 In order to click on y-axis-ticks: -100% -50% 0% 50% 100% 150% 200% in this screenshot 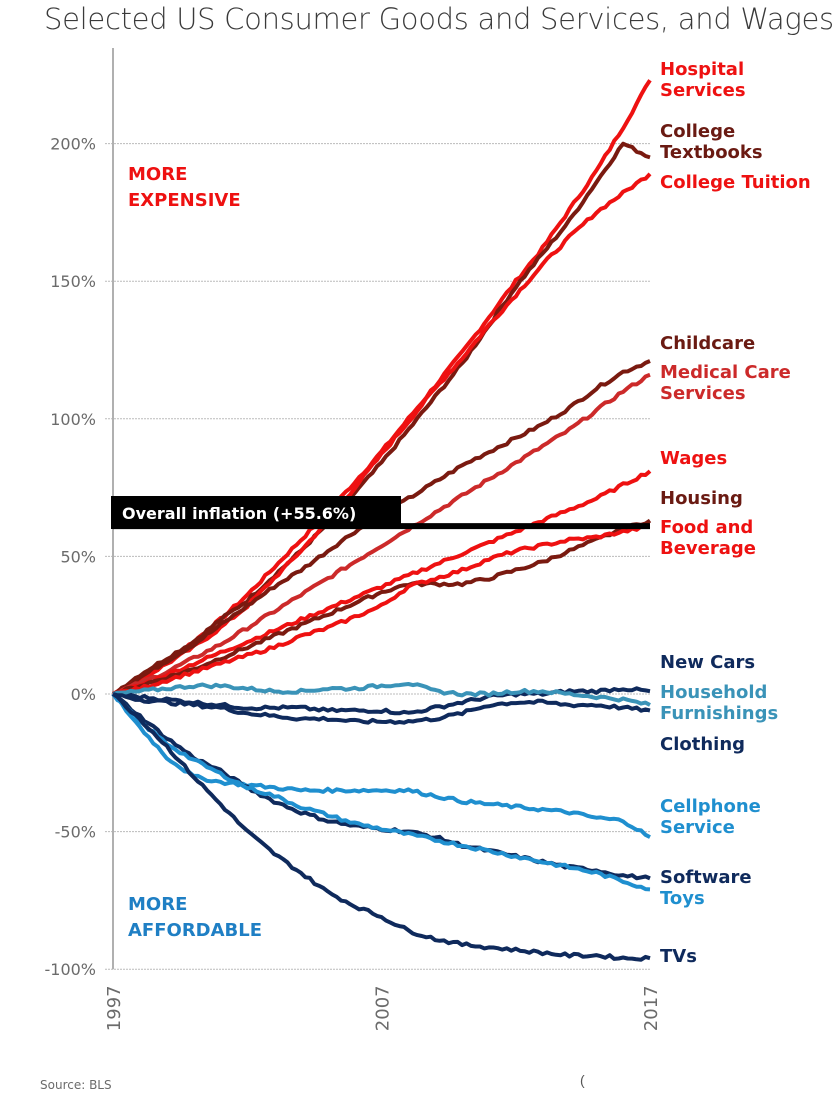, I will do `click(70, 557)`.